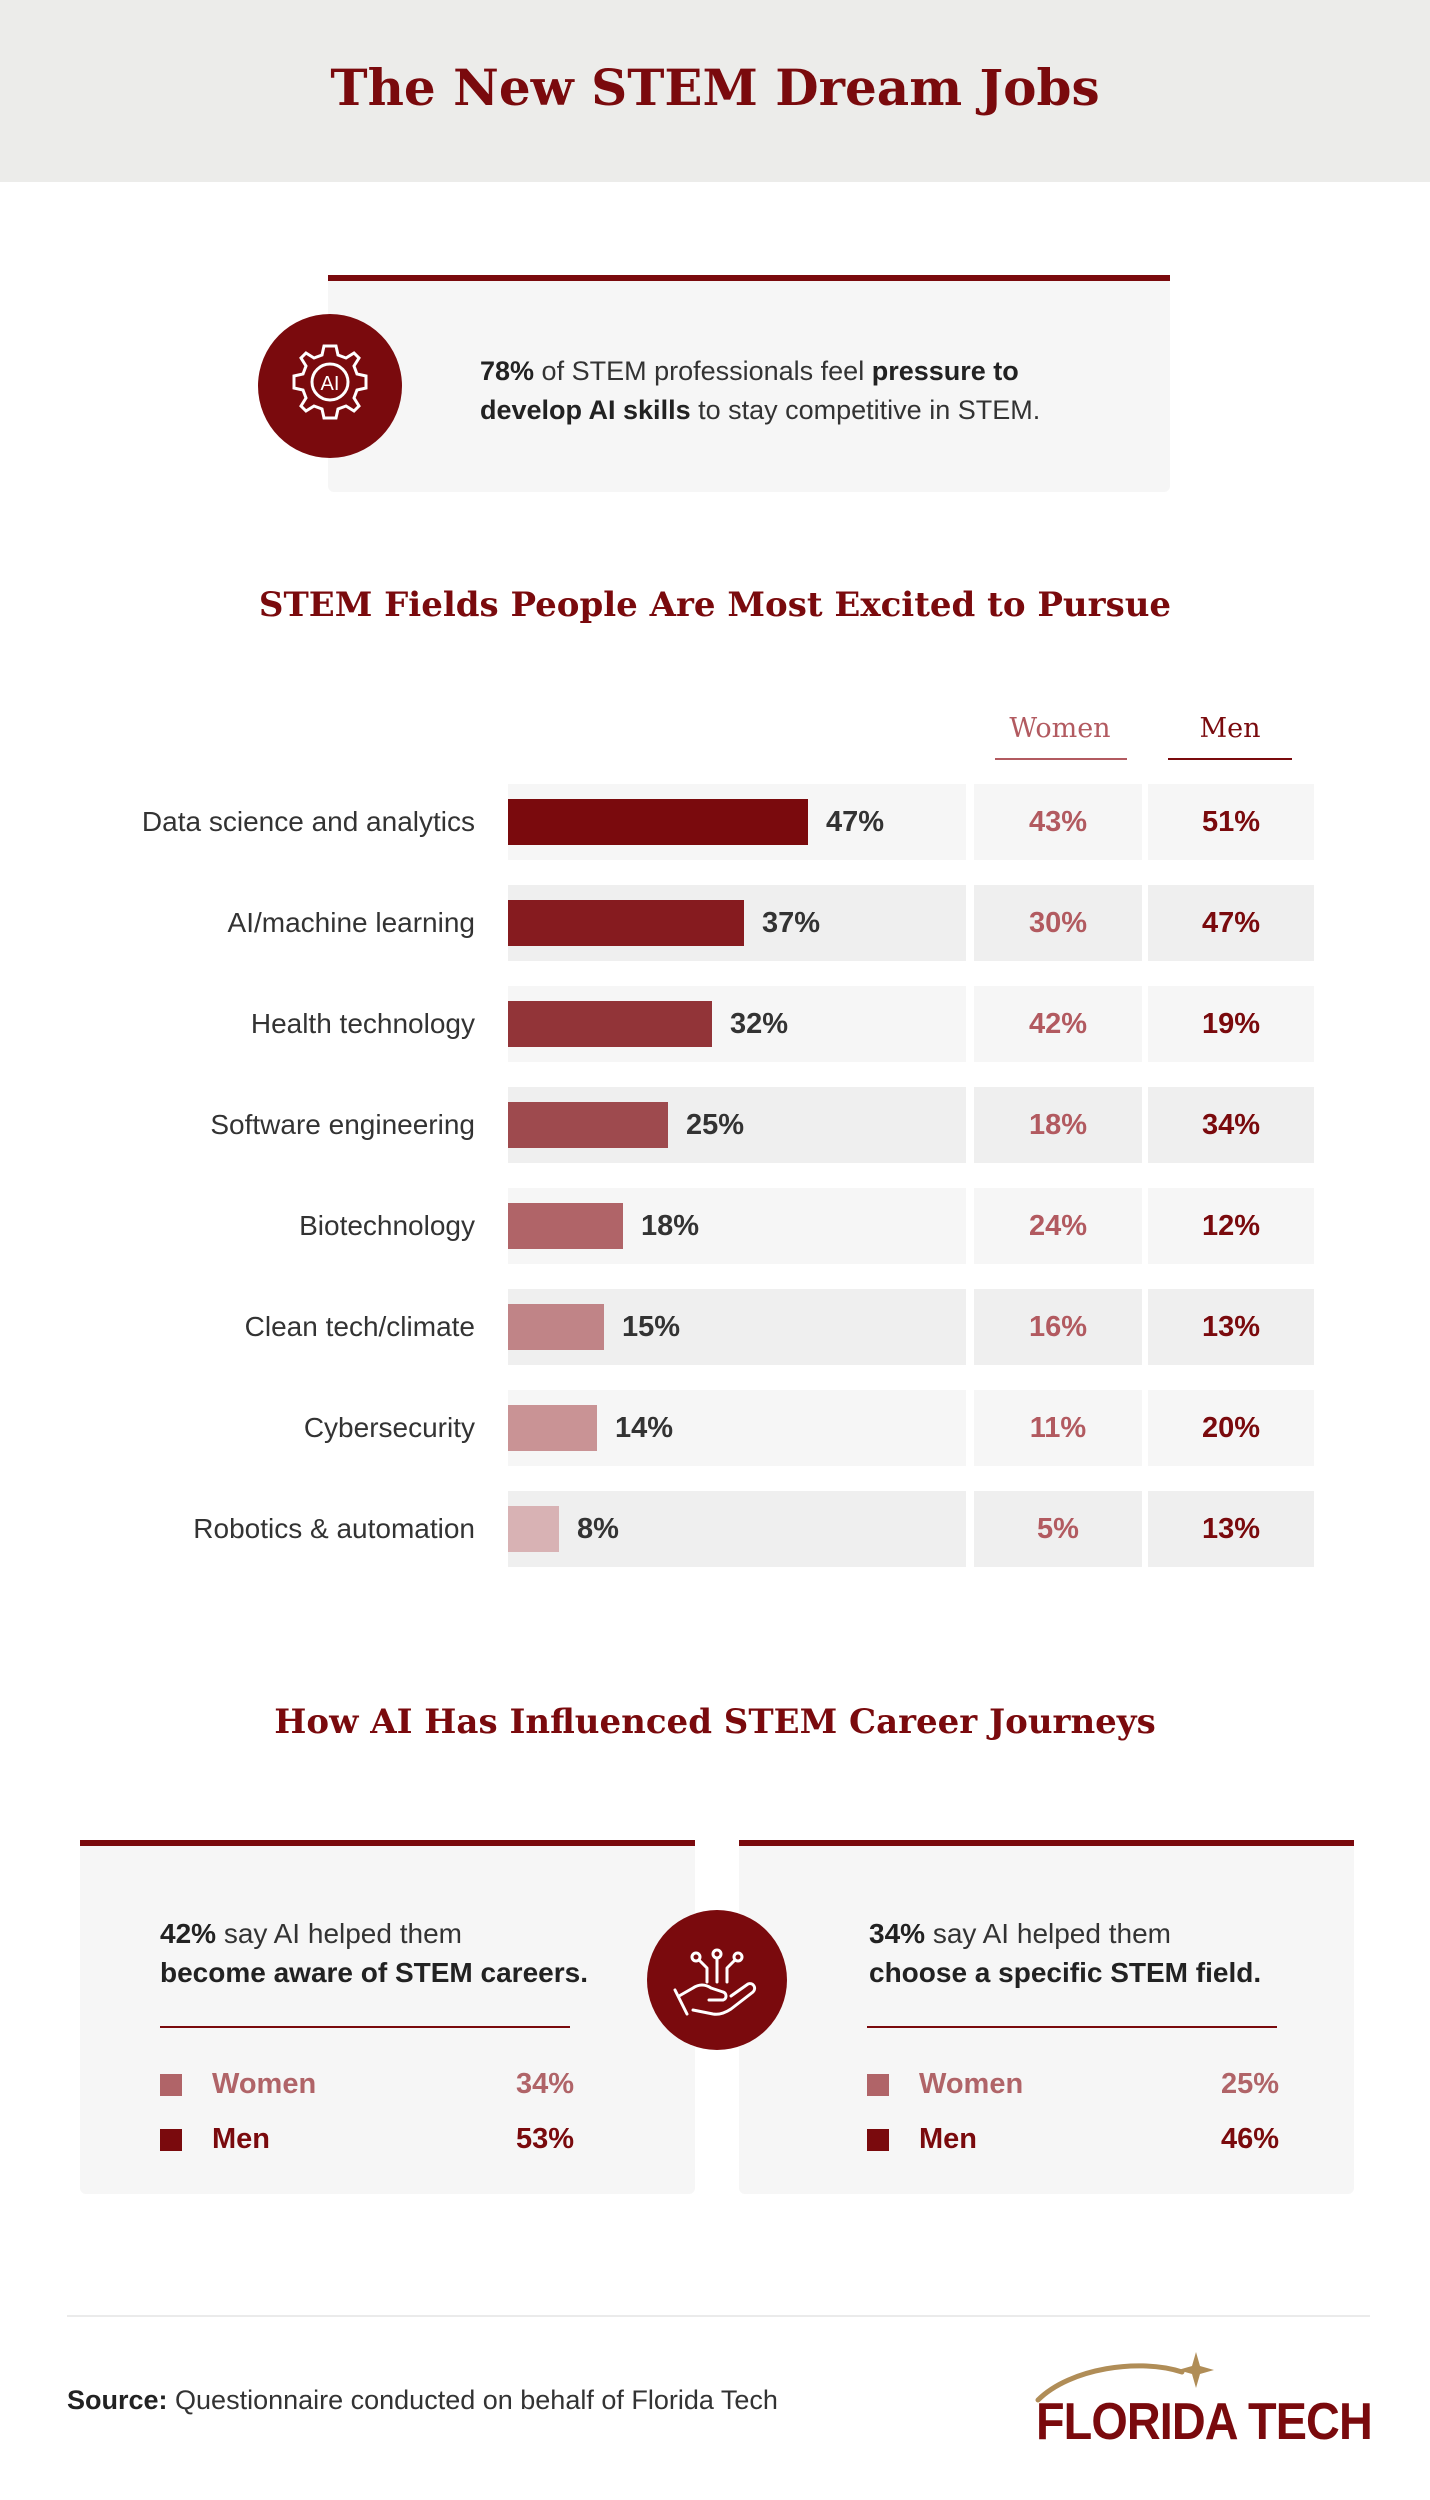 The height and width of the screenshot is (2500, 1430). What do you see at coordinates (1231, 1125) in the screenshot?
I see `men-value-cell: 34%` at bounding box center [1231, 1125].